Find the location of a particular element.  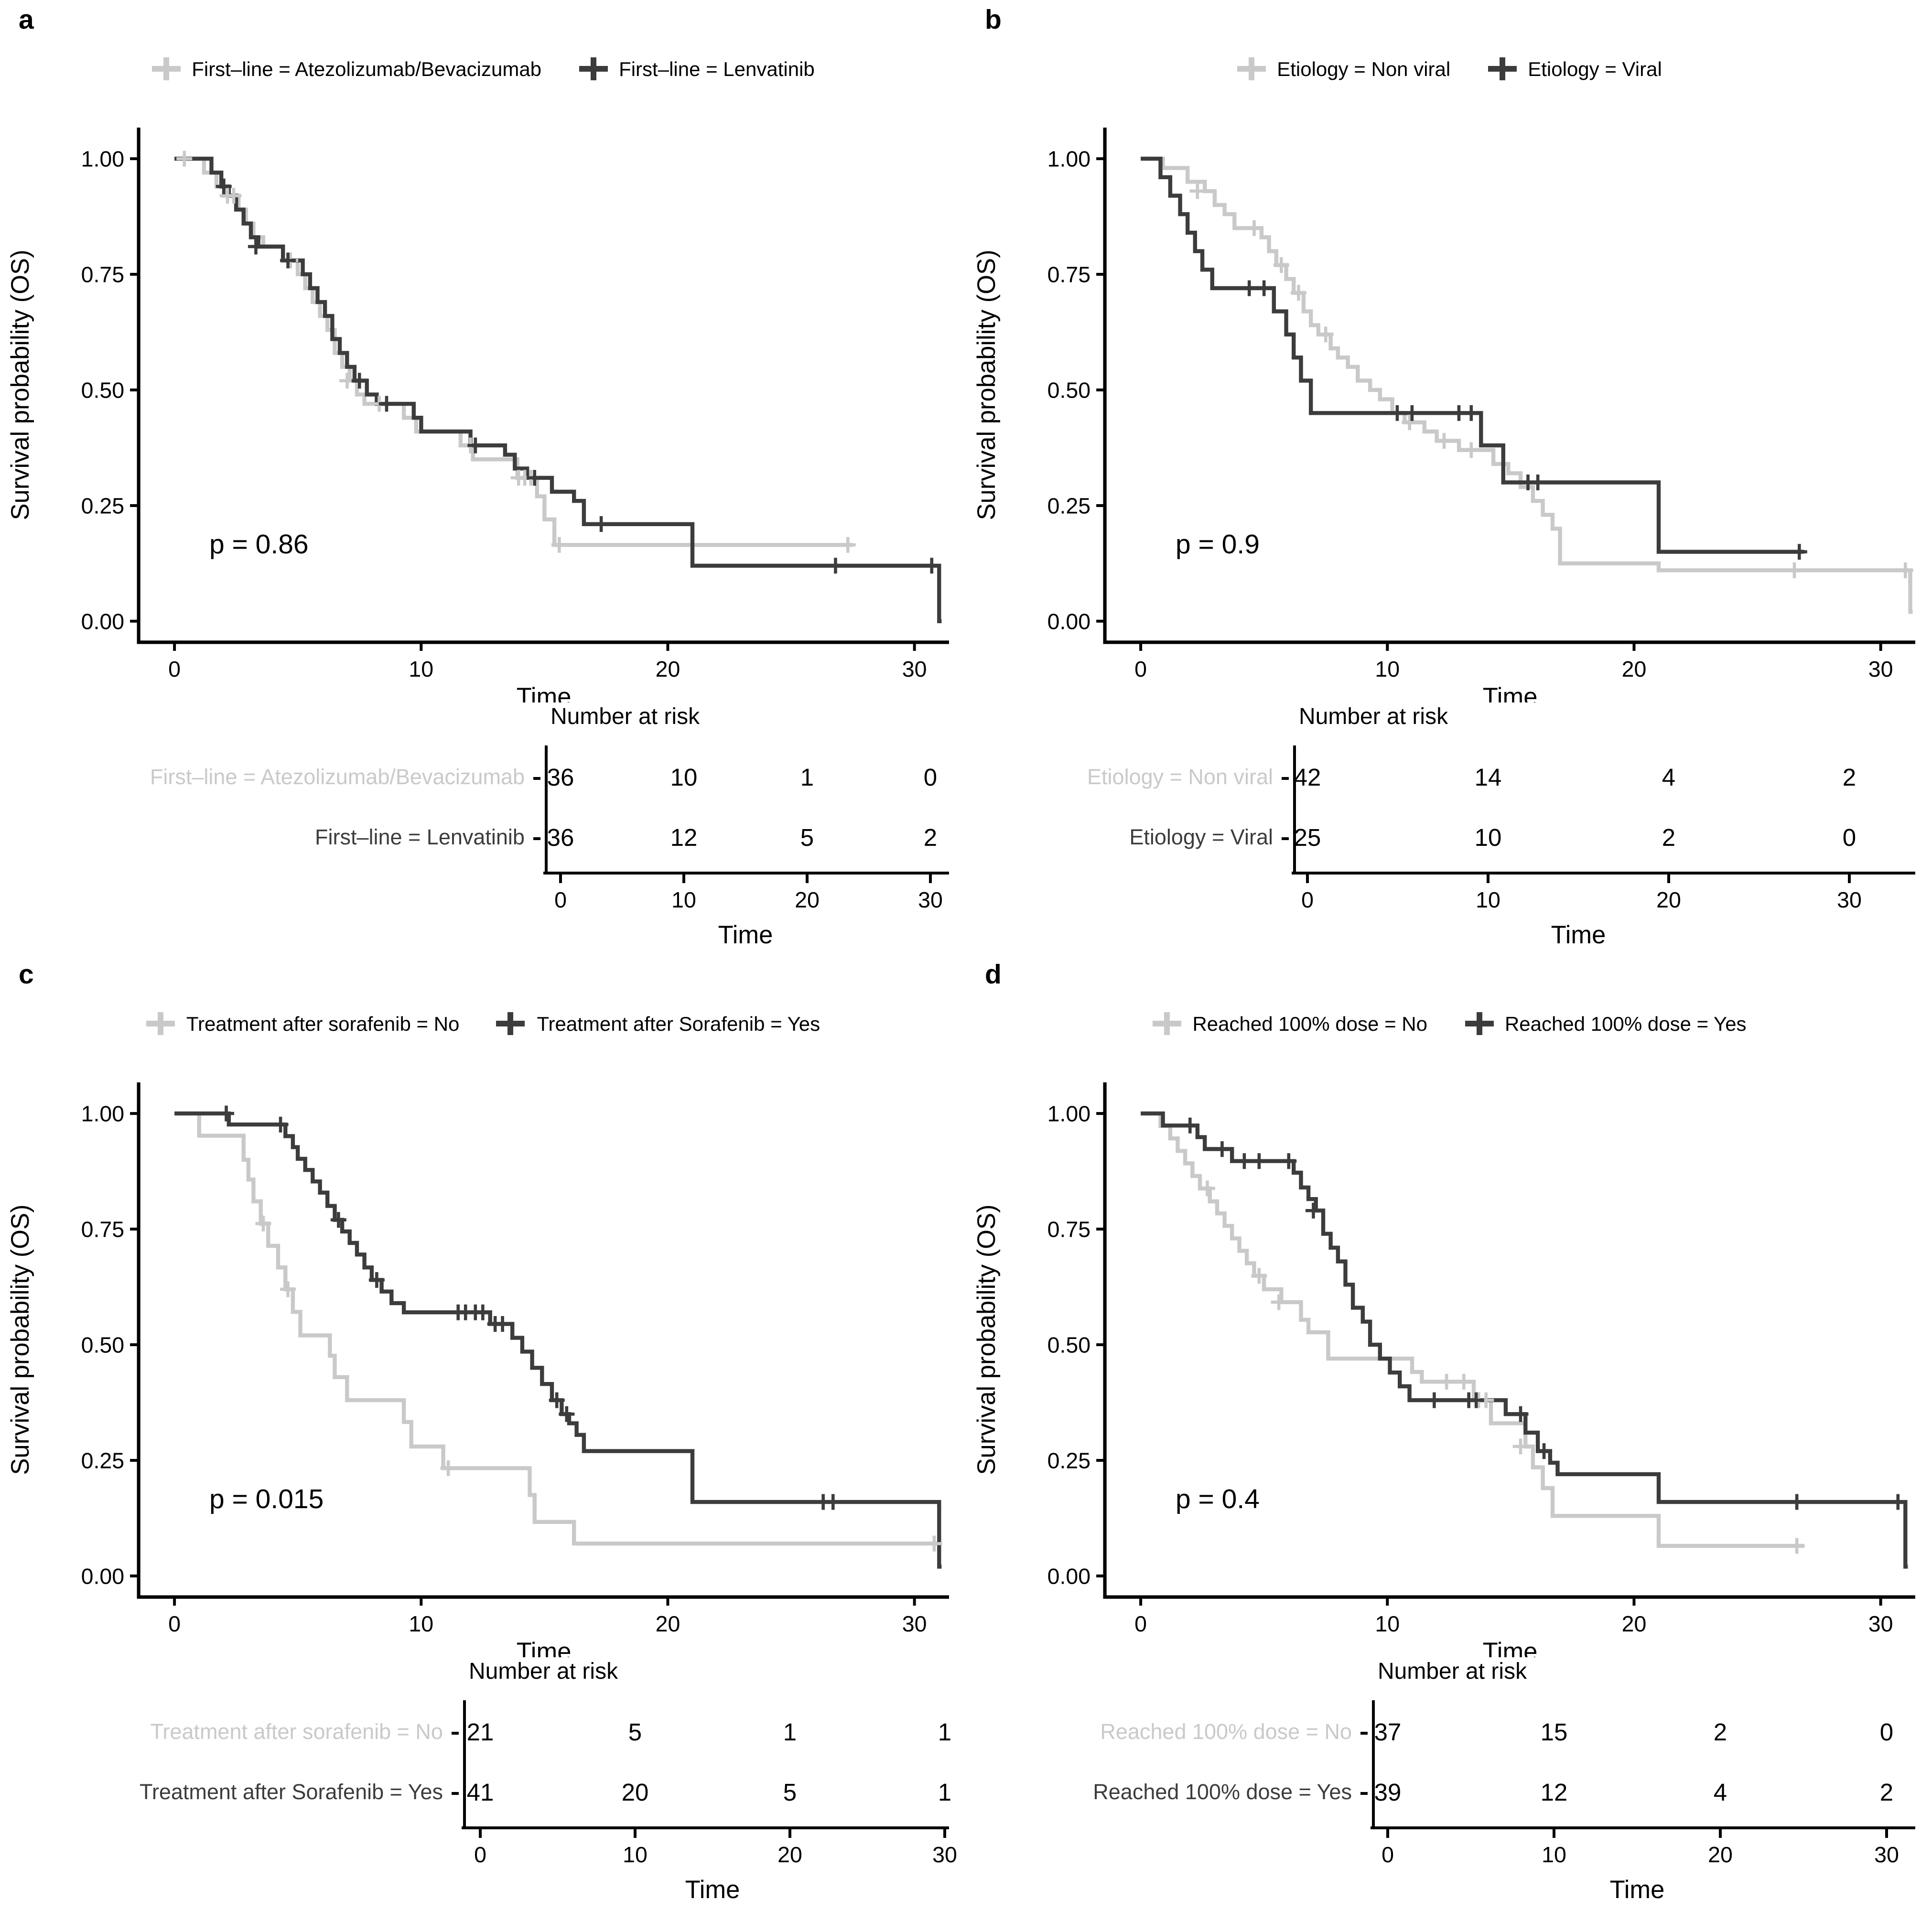

legend-item: Etiology = Viral is located at coordinates (1575, 68).